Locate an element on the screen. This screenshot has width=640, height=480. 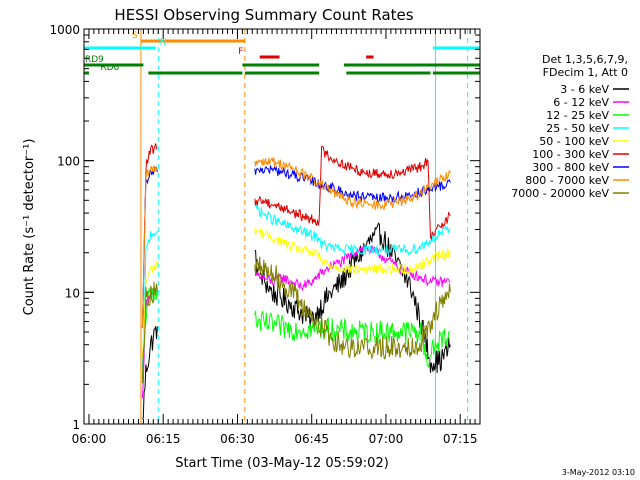
flag-label-n: N is located at coordinates (163, 43).